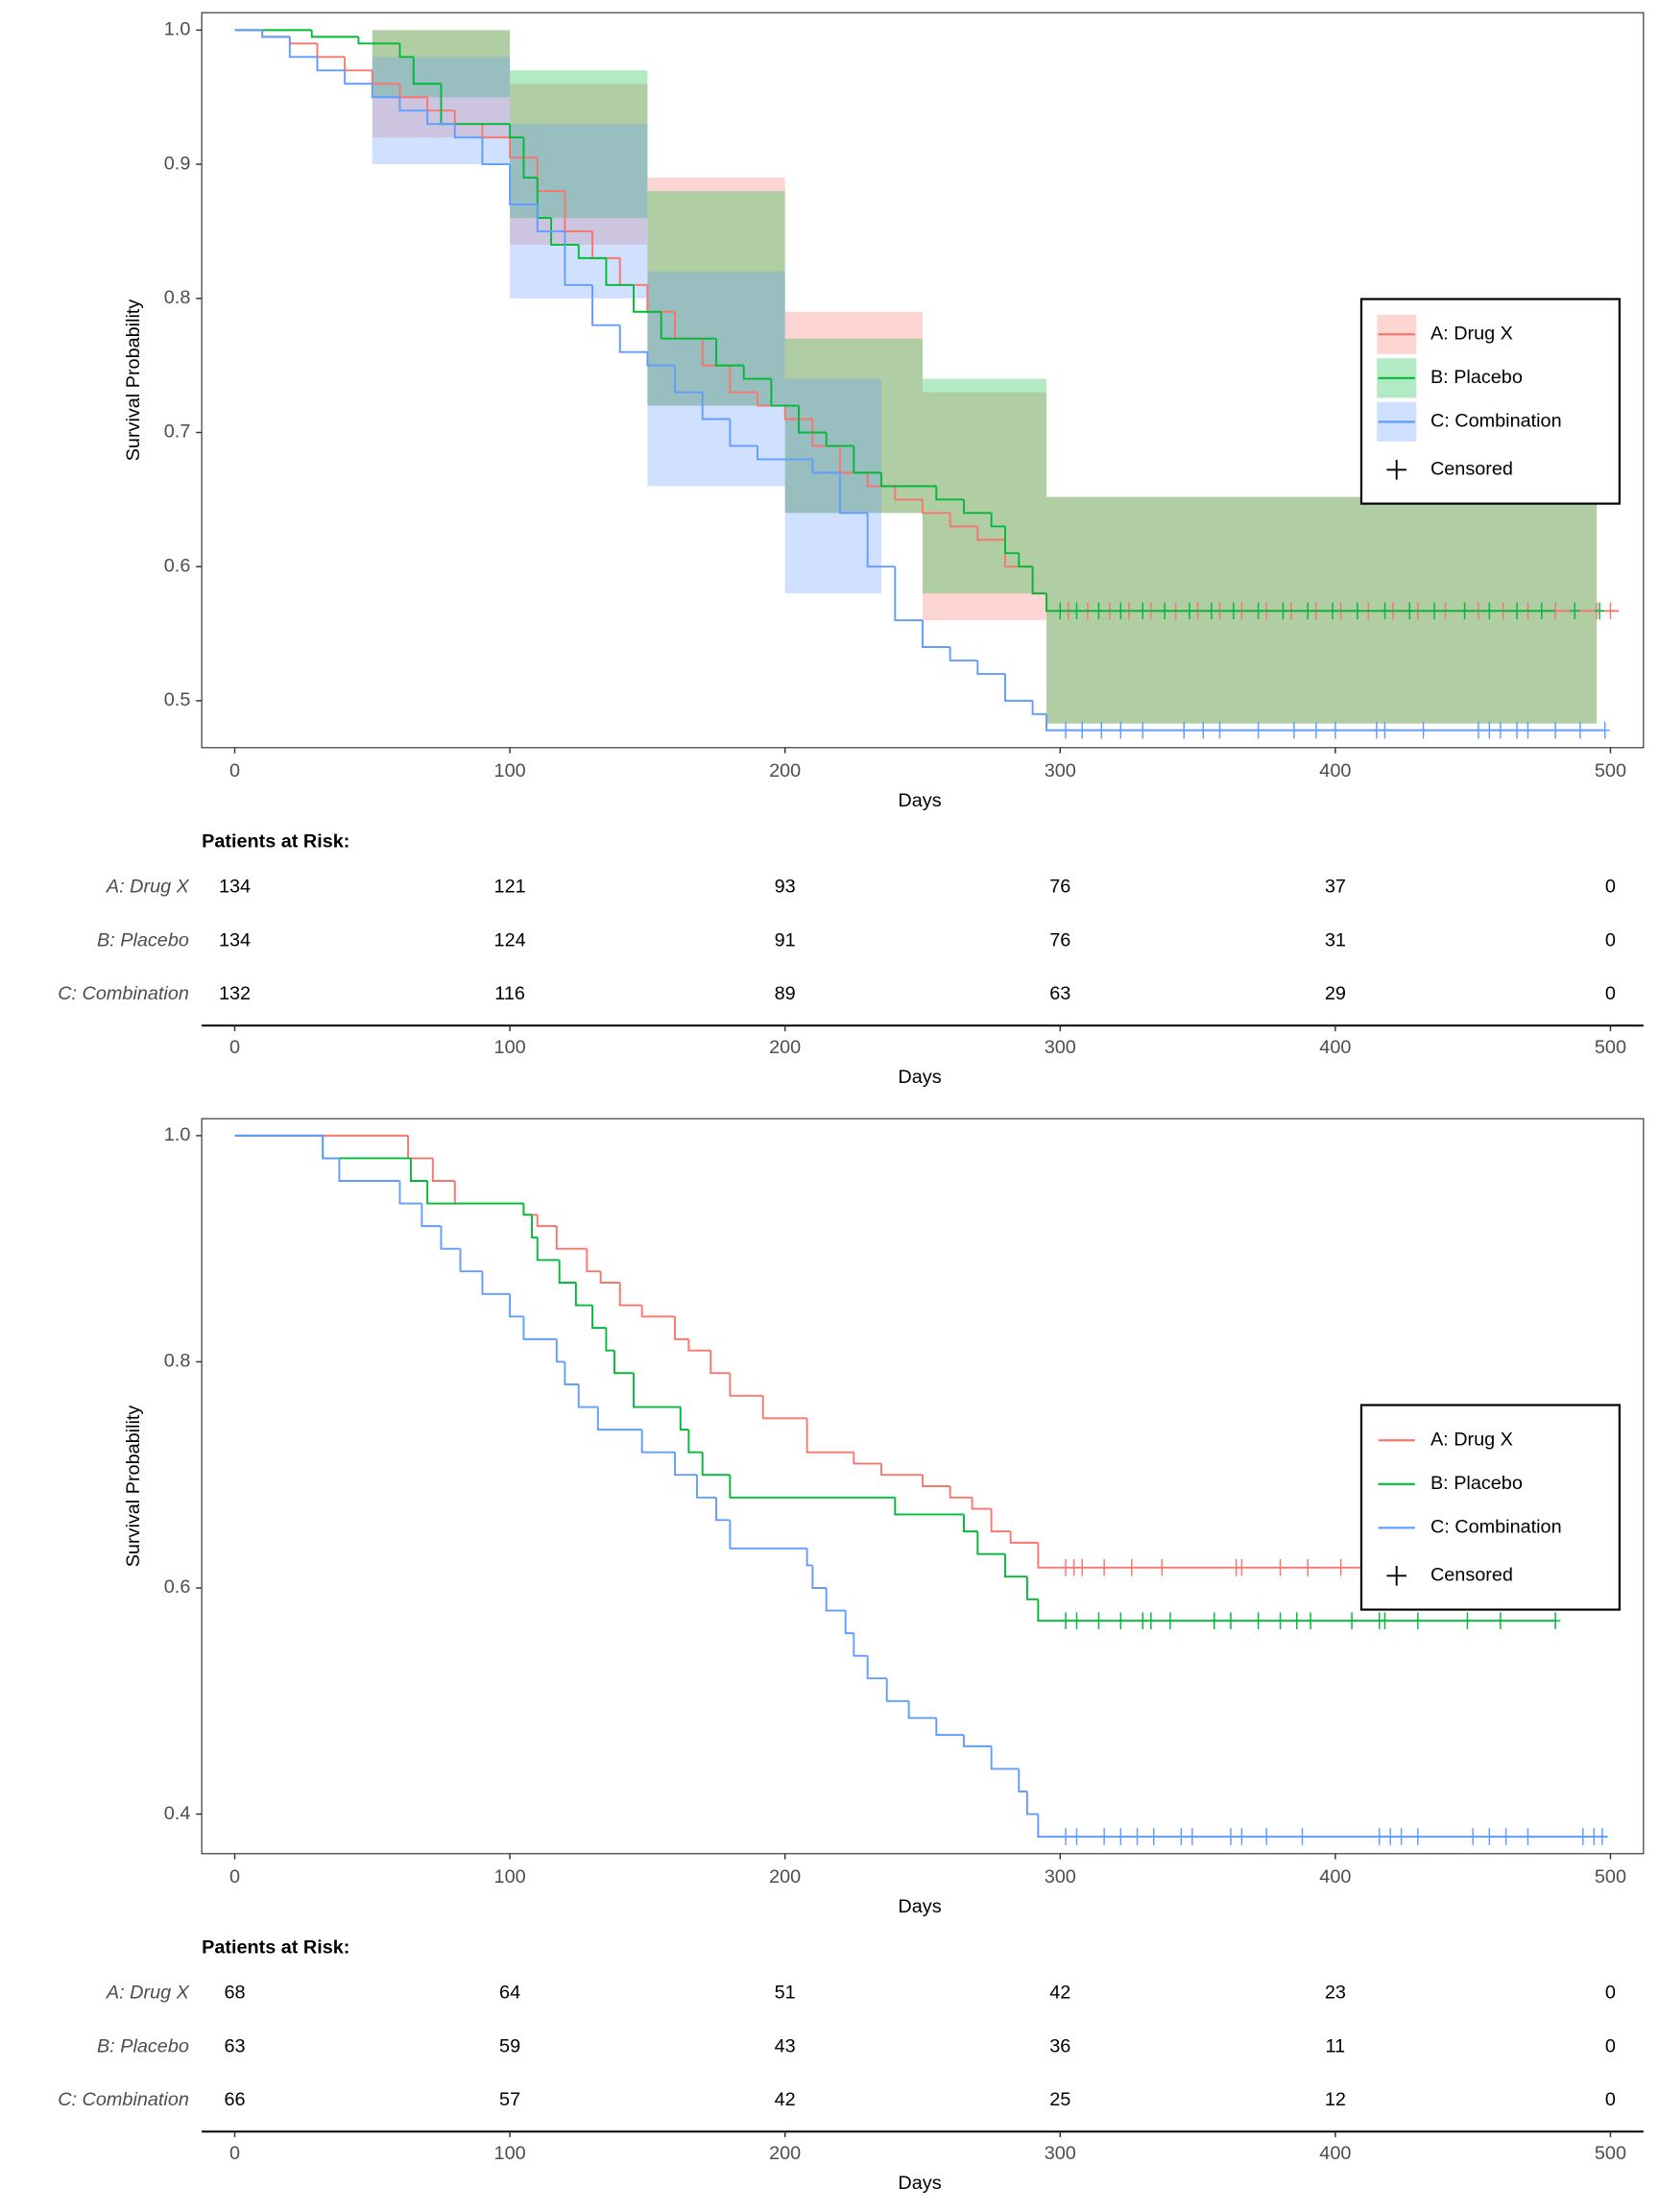  What do you see at coordinates (1610, 1876) in the screenshot?
I see `x-tick-label: 500` at bounding box center [1610, 1876].